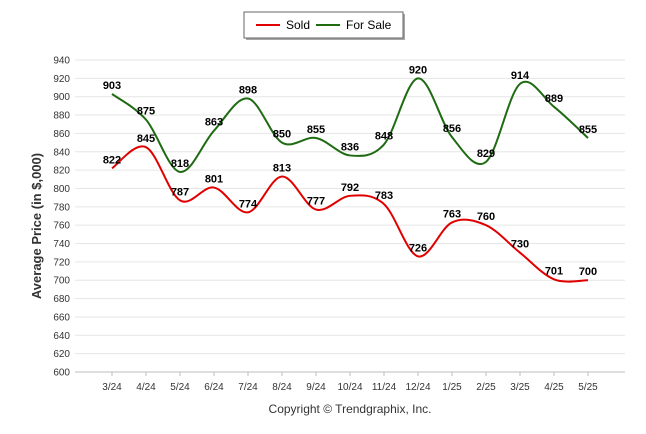 This screenshot has height=434, width=646. Describe the element at coordinates (282, 387) in the screenshot. I see `x-tick-label: 8/24` at that location.